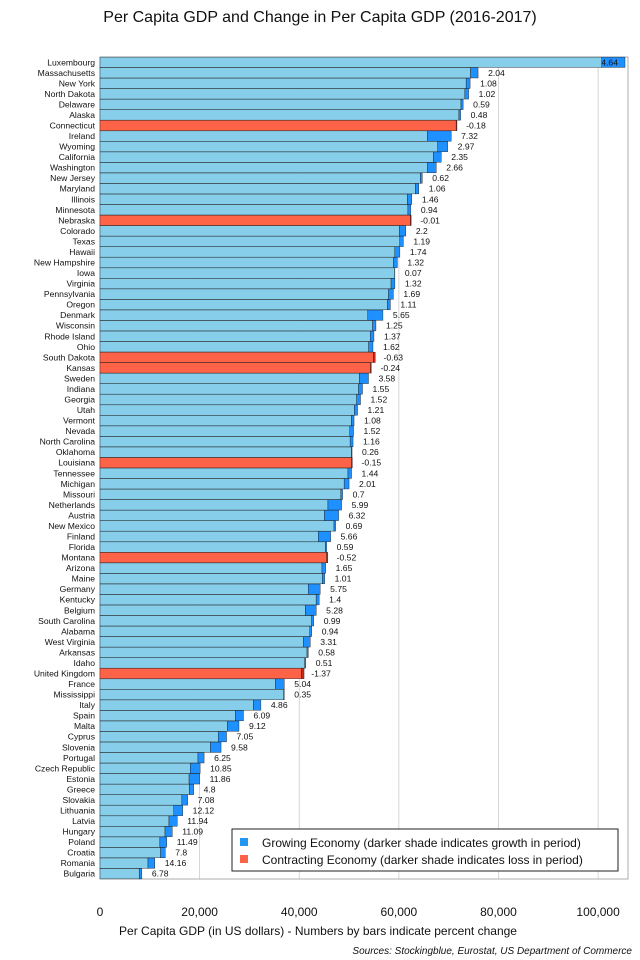 Image resolution: width=640 pixels, height=960 pixels. What do you see at coordinates (354, 526) in the screenshot?
I see `change-label: 0.69` at bounding box center [354, 526].